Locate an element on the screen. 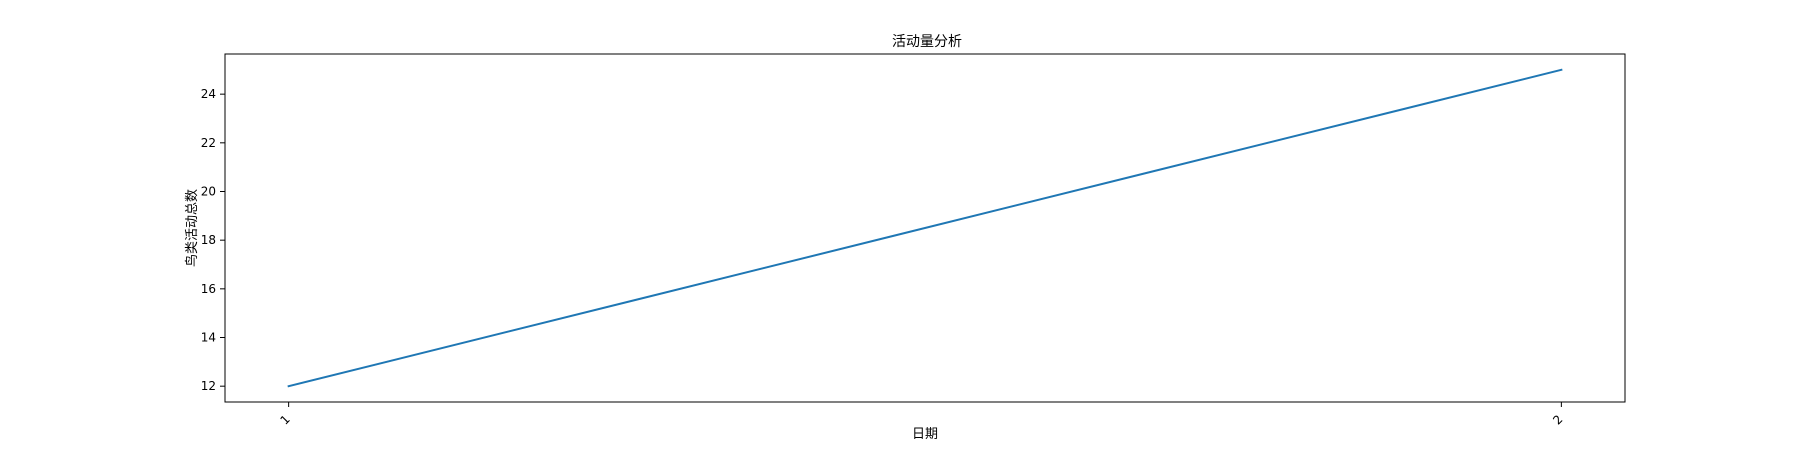  chart-title: 活动量分析 is located at coordinates (927, 42).